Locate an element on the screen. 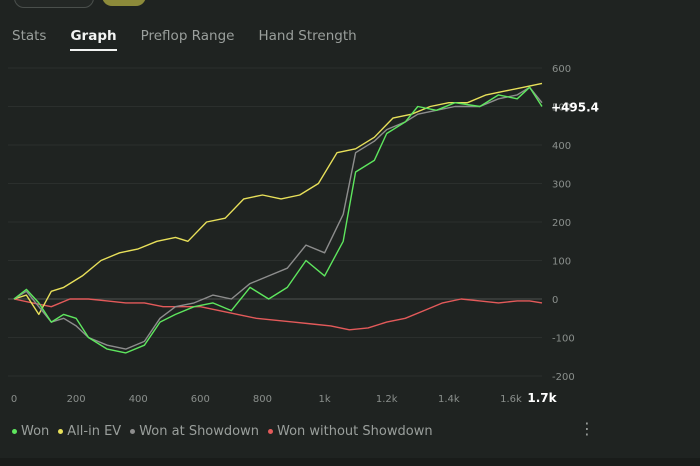  x-tick-label: 1.4k is located at coordinates (449, 399).